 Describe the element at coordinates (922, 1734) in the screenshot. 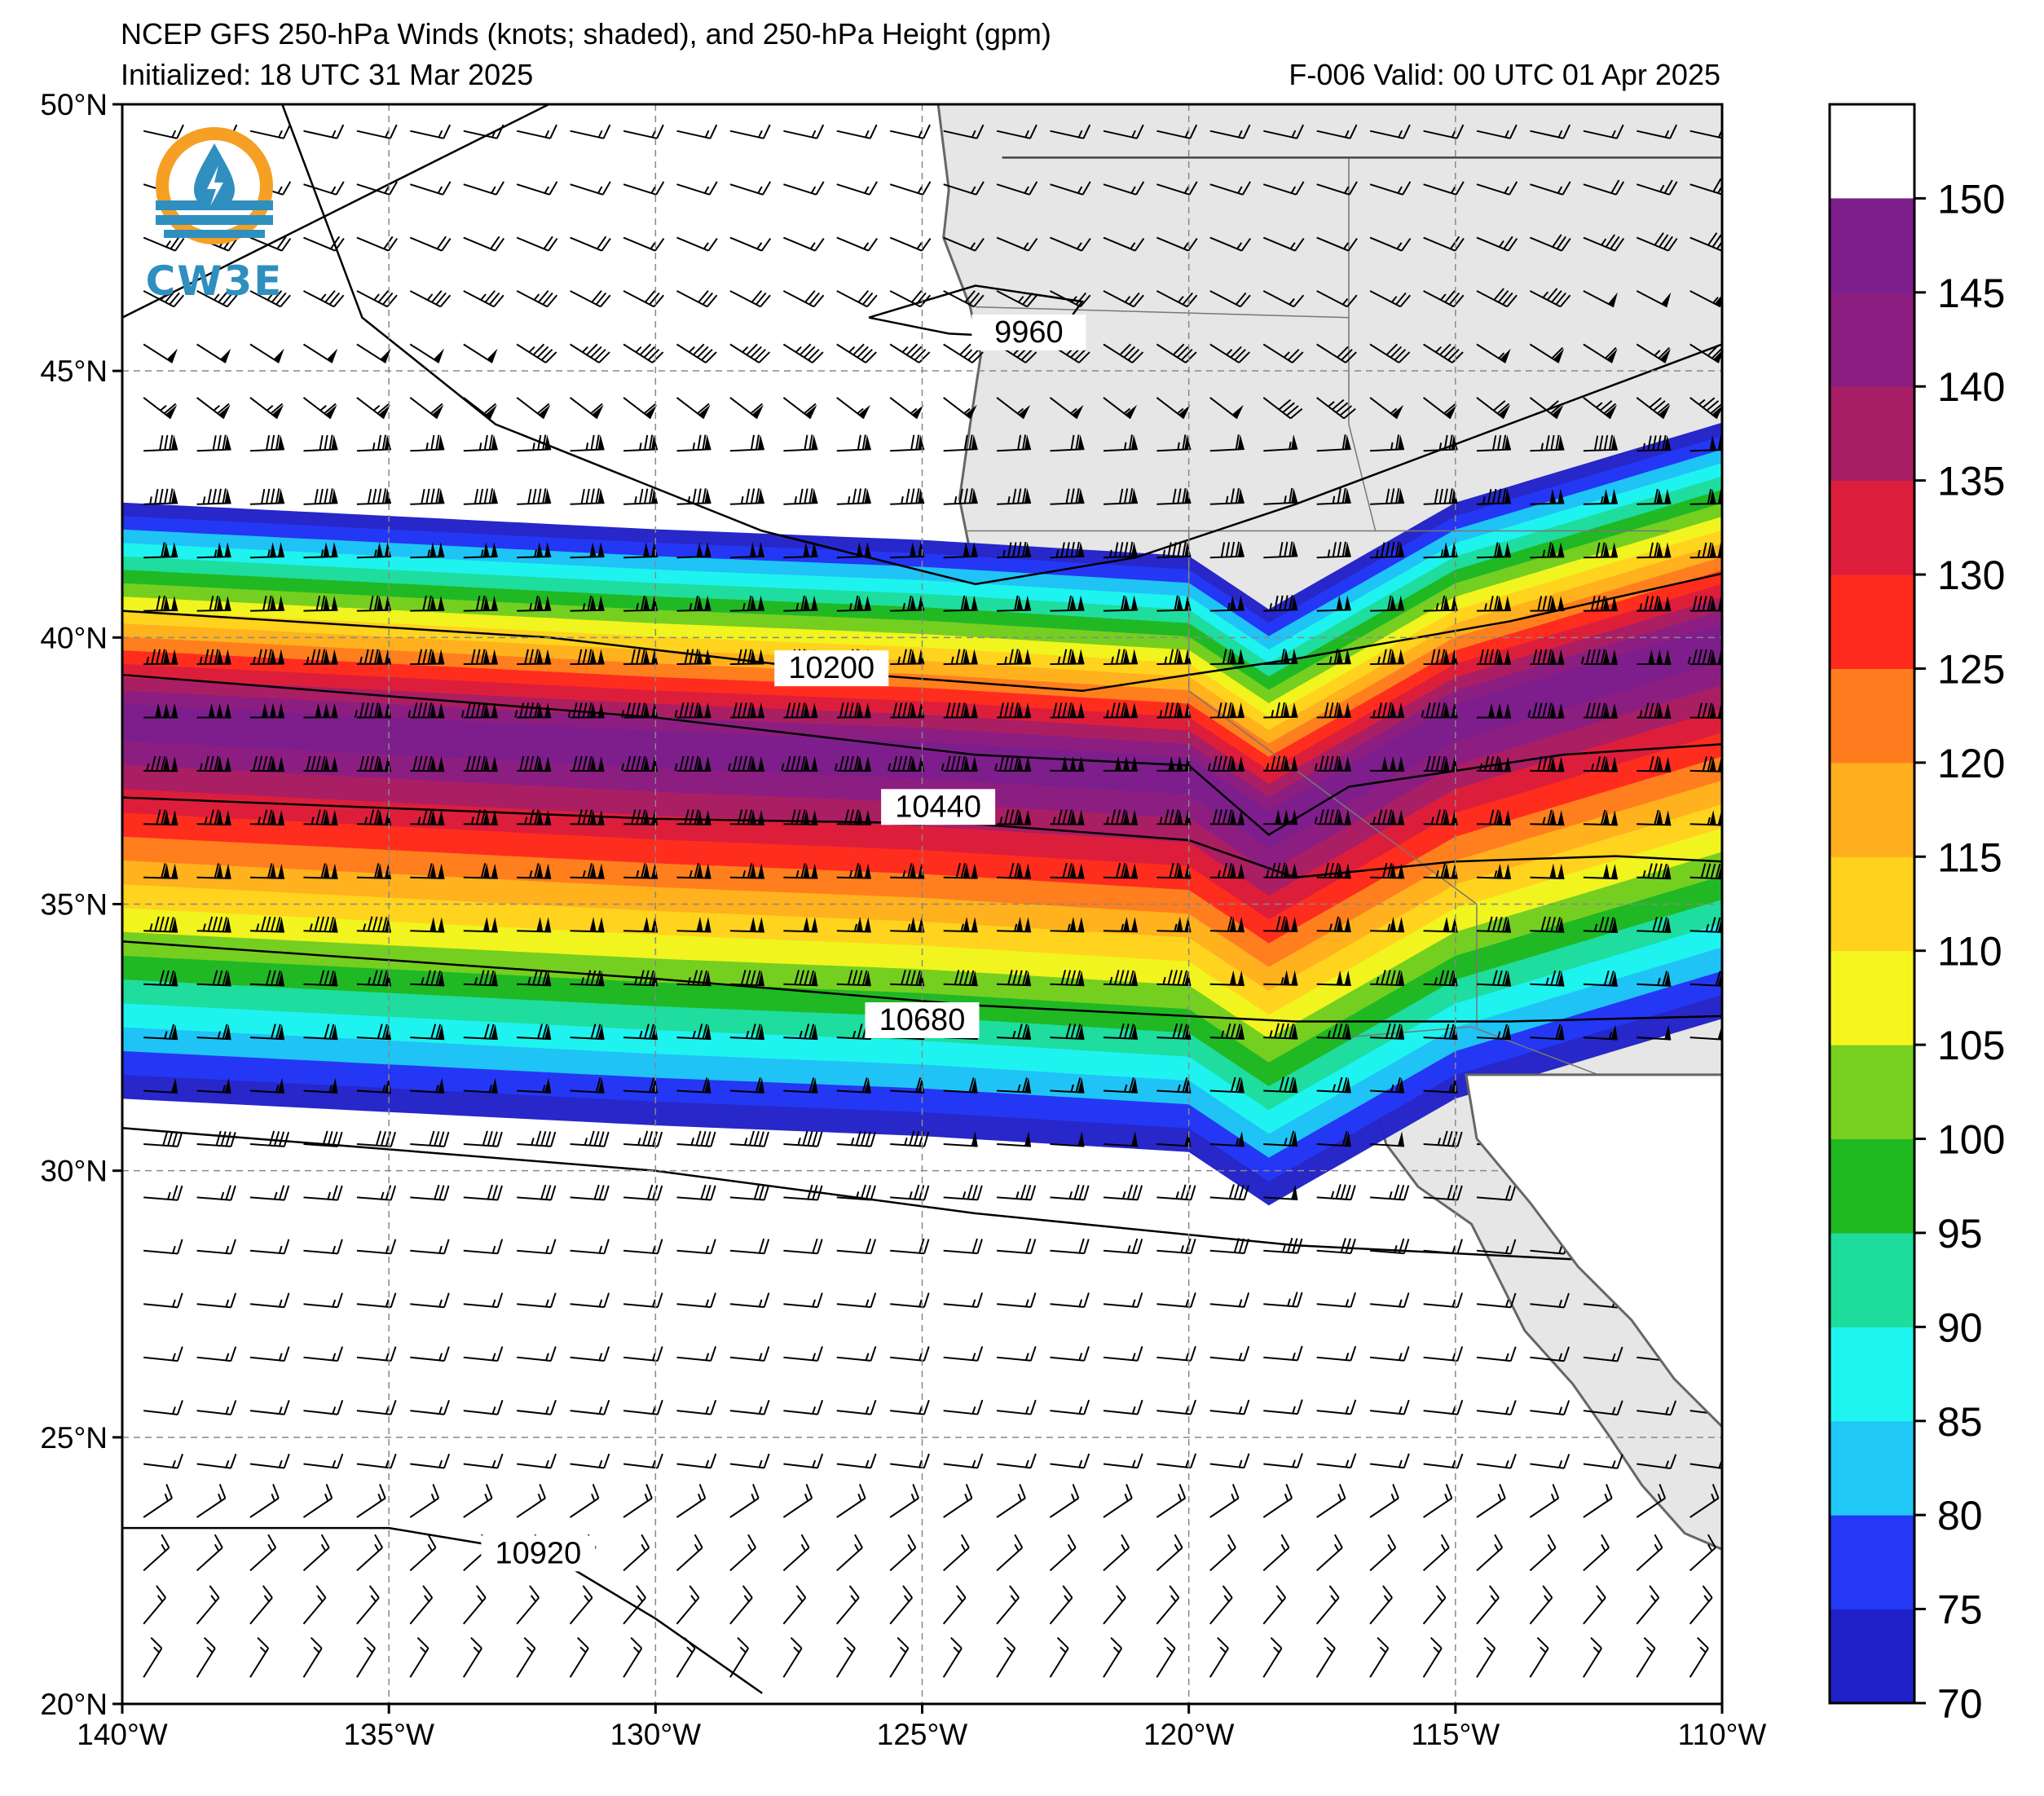

I see `lon-tick-label: 125°W` at that location.